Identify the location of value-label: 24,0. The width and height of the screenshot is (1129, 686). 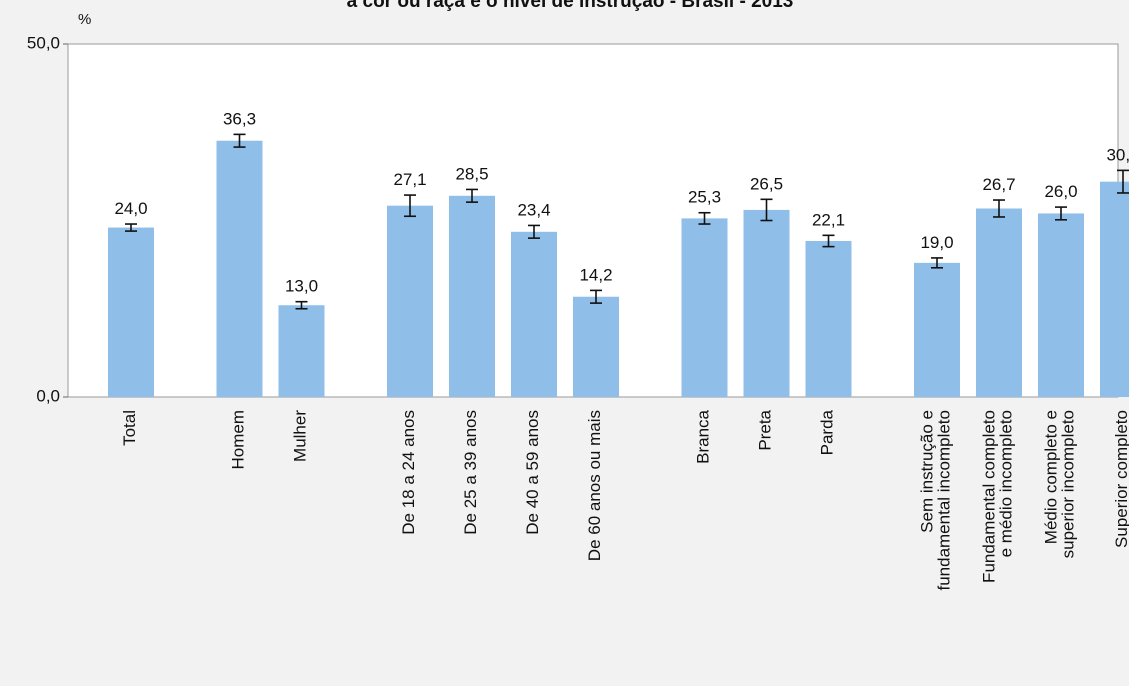
(130, 208).